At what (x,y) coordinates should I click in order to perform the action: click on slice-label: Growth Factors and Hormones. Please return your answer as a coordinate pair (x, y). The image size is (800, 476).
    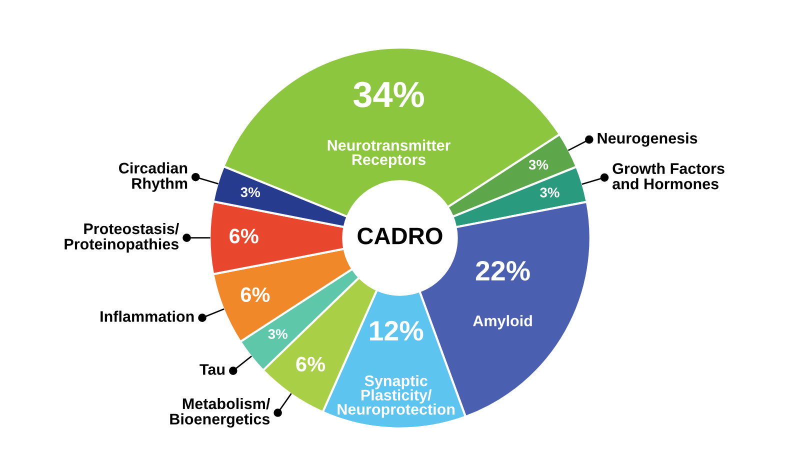
    Looking at the image, I should click on (668, 176).